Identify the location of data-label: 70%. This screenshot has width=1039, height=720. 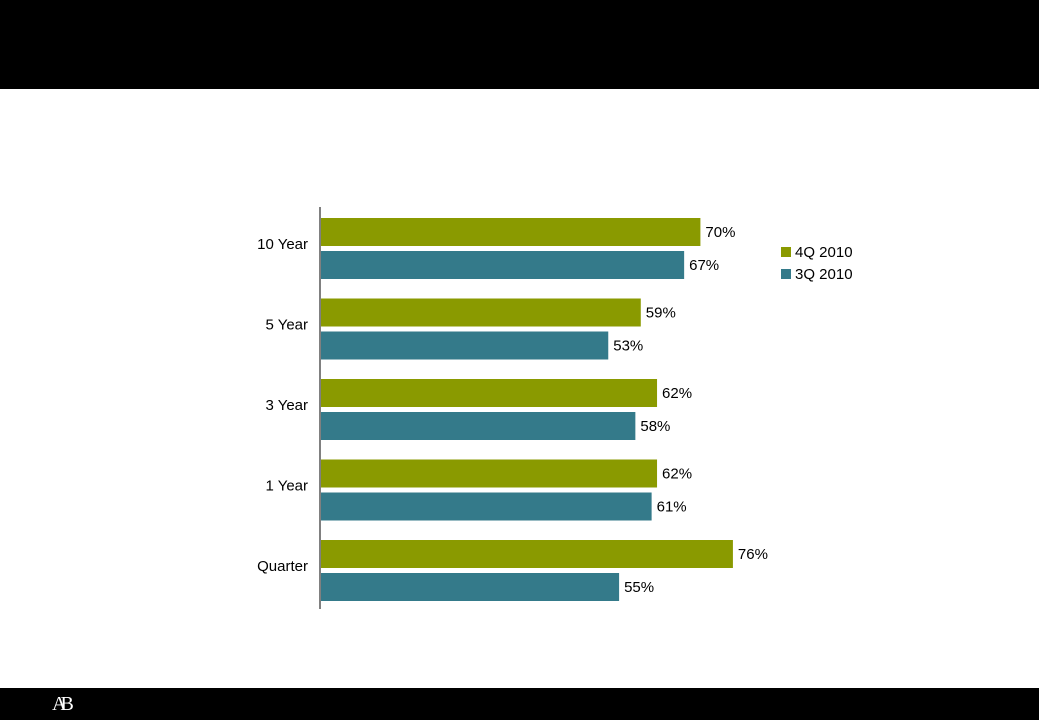
(720, 232).